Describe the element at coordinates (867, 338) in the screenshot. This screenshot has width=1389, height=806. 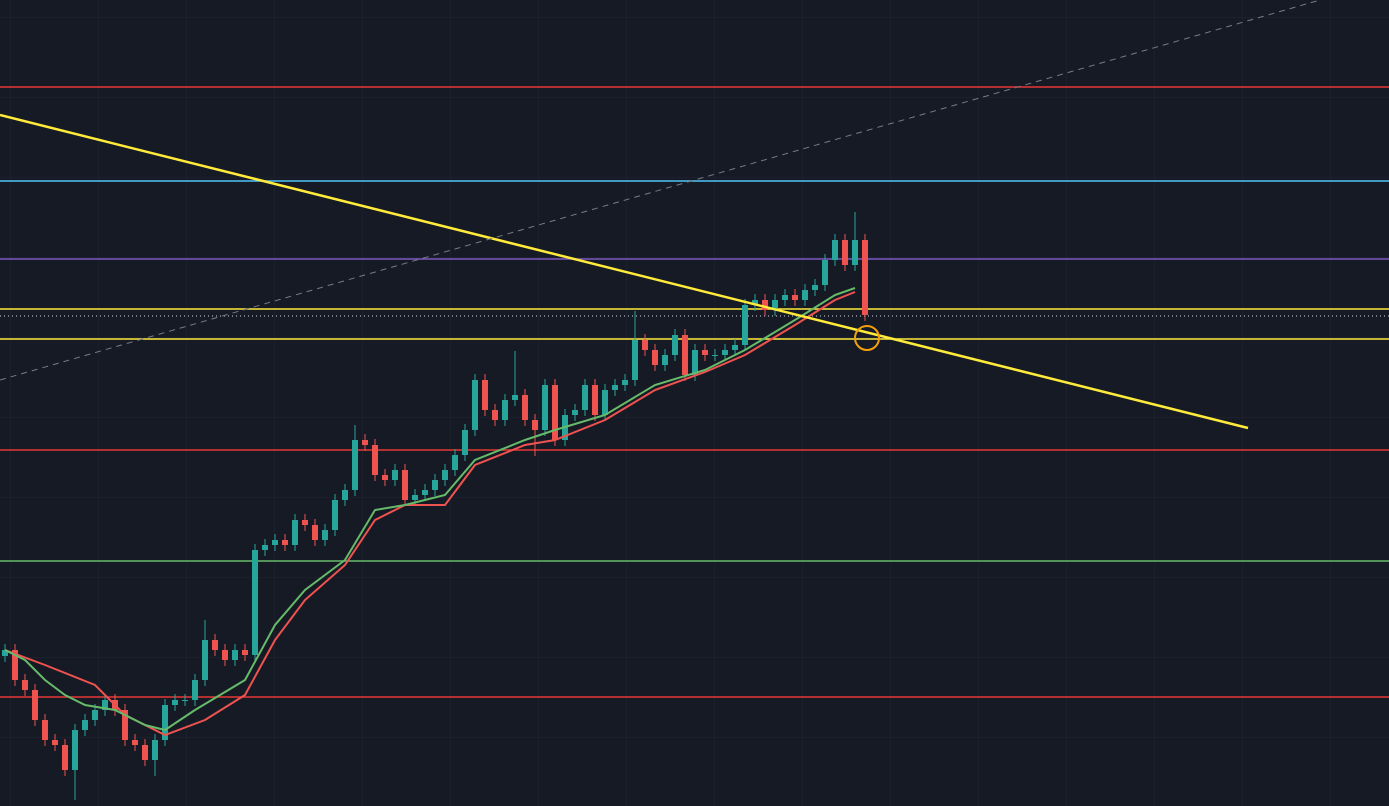
I see `annotation-circle` at that location.